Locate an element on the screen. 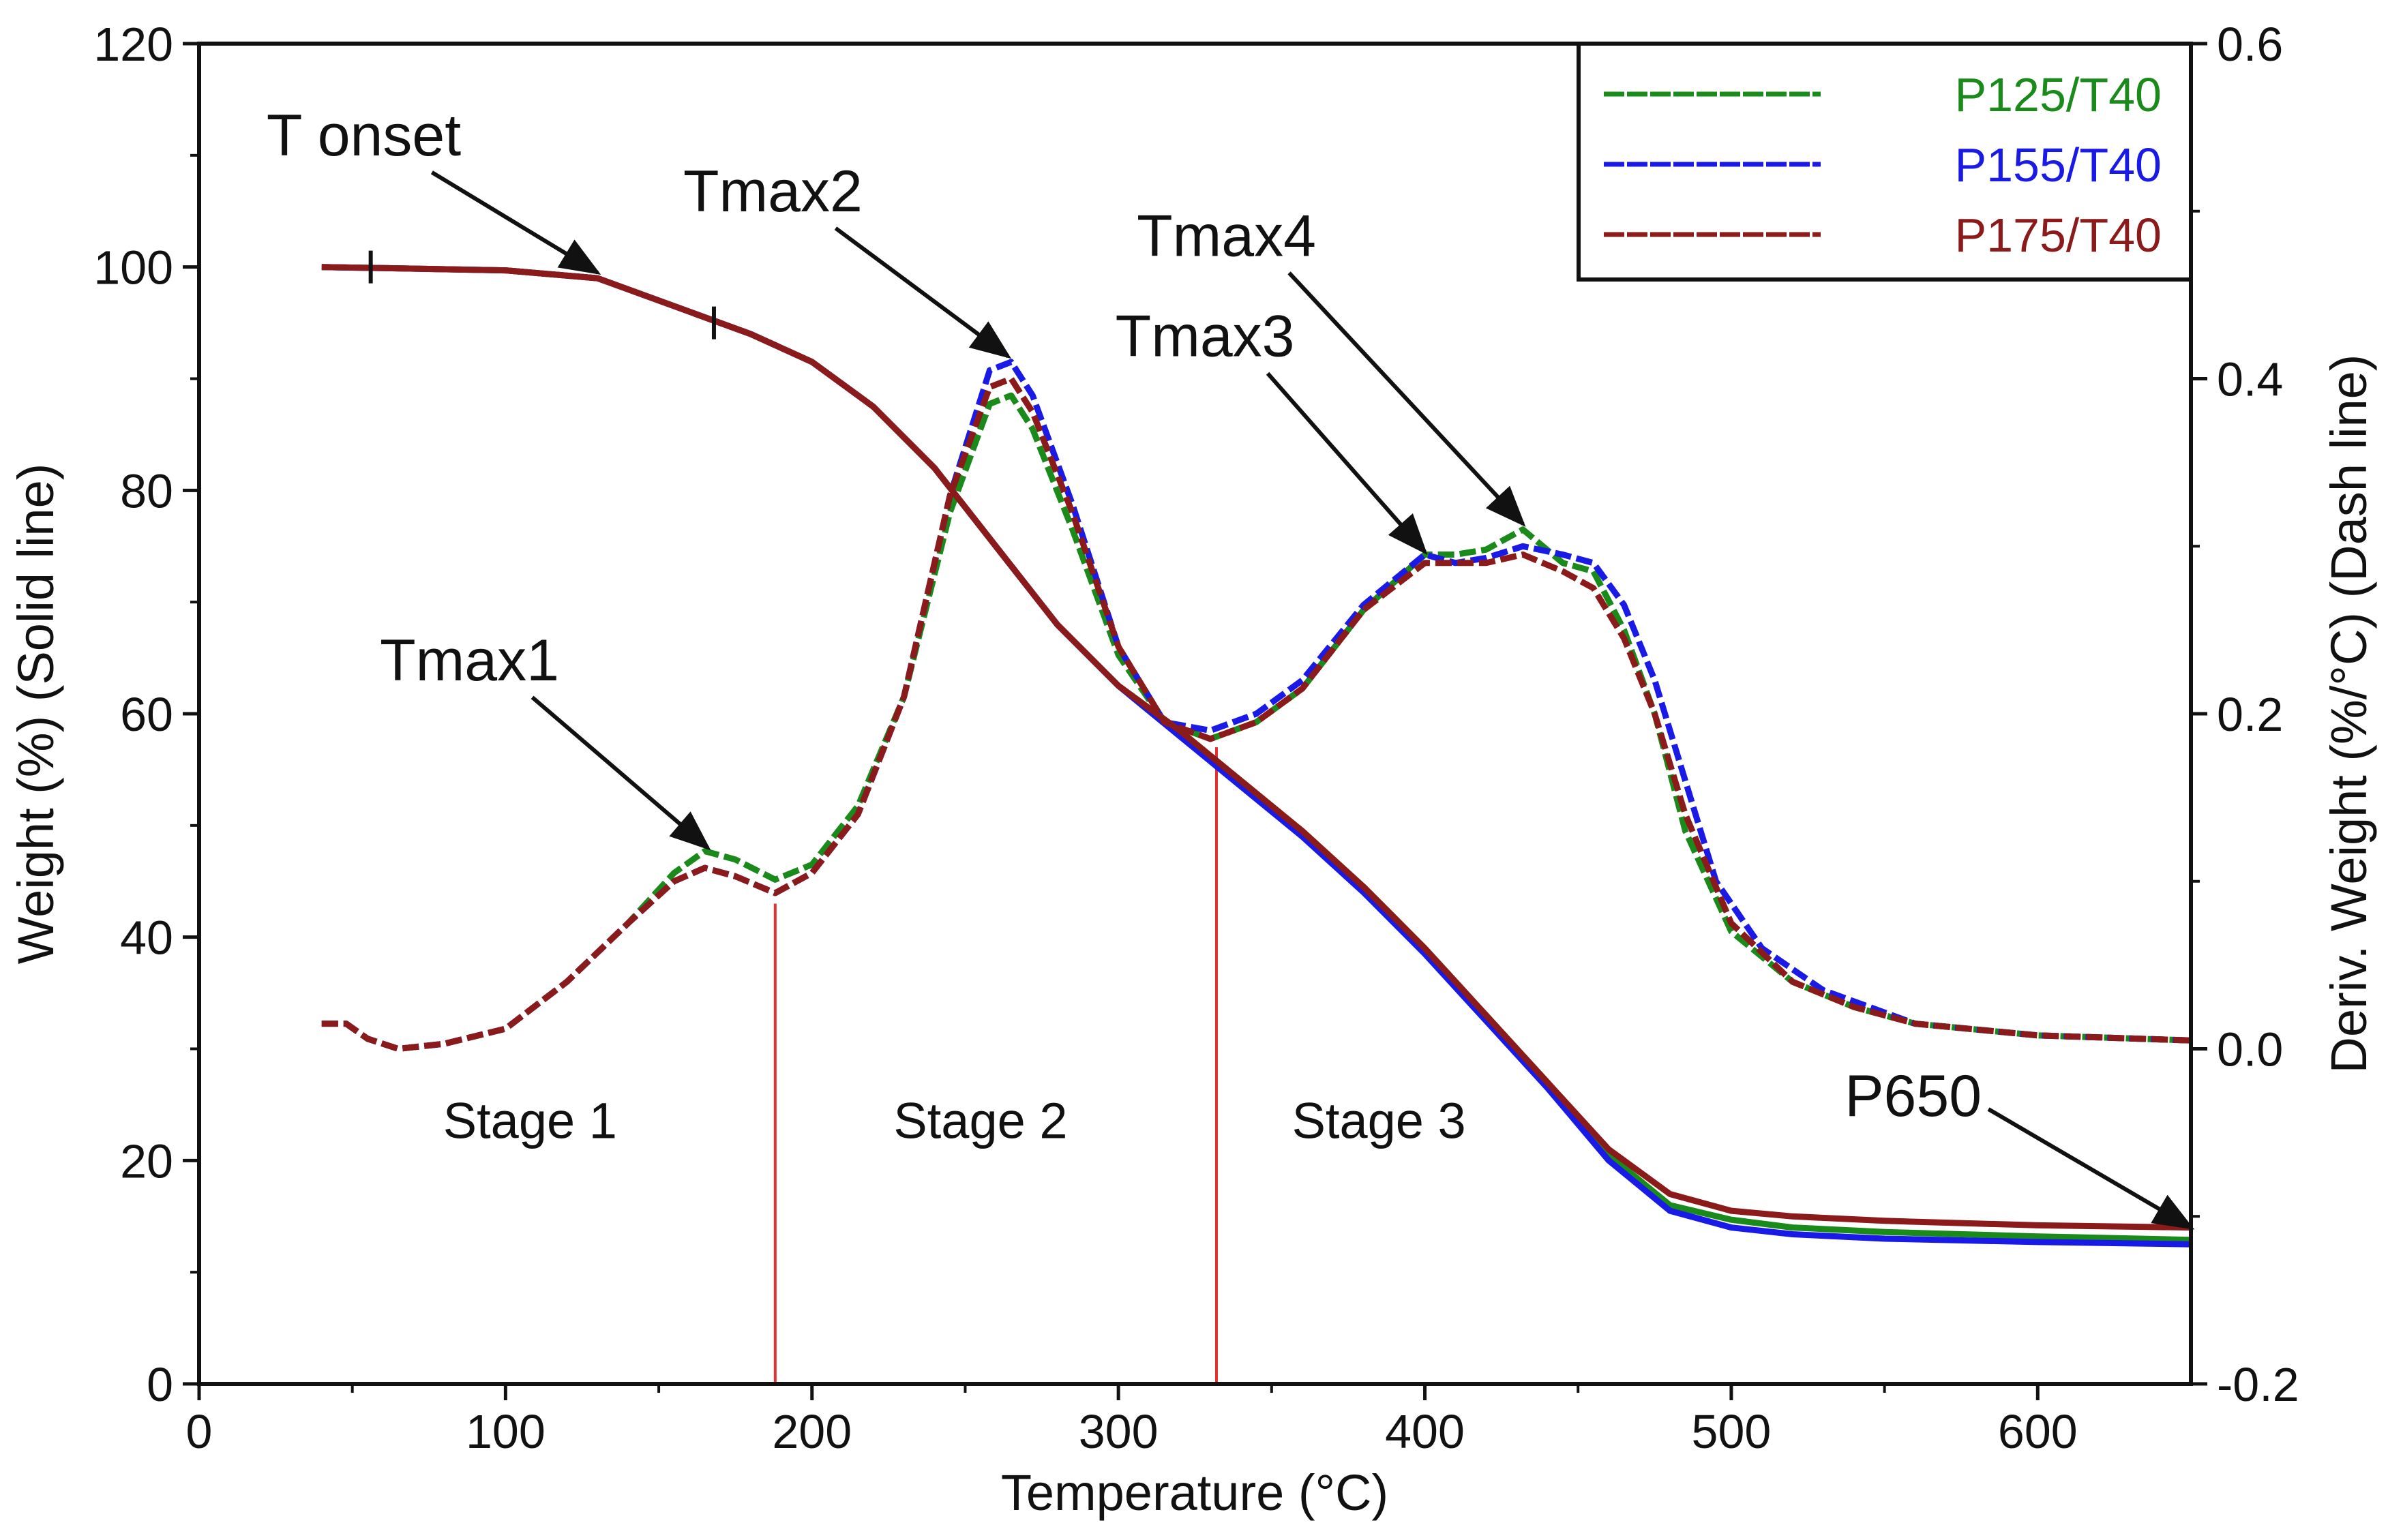  y-right-axis-title: Deriv. Weight (%/°C) (Dash line) is located at coordinates (2348, 714).